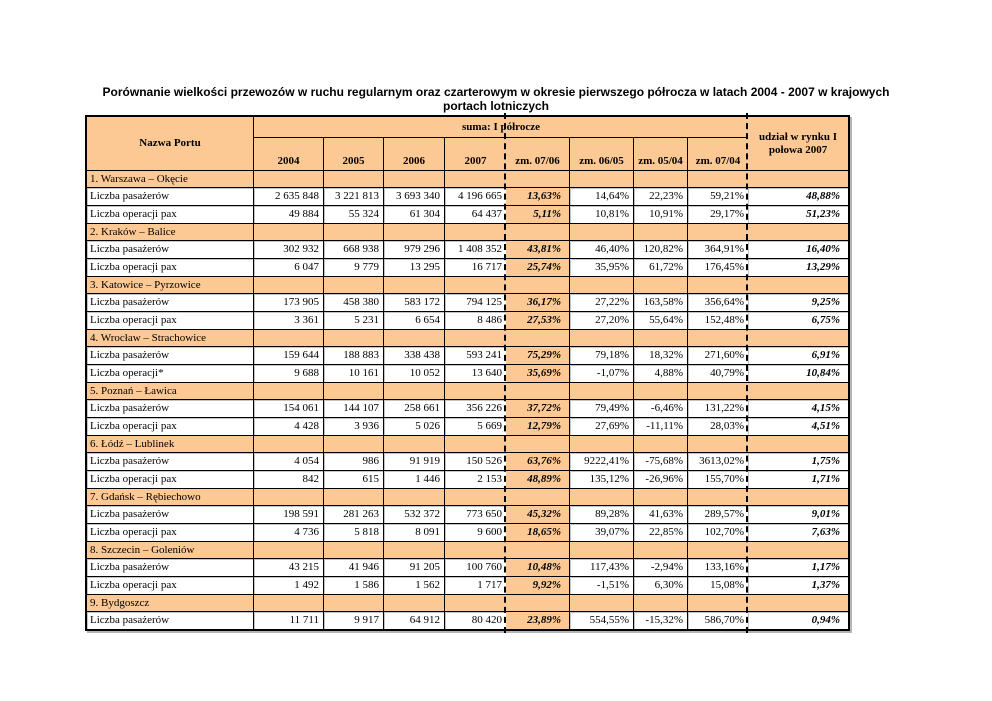 The image size is (992, 701). What do you see at coordinates (798, 480) in the screenshot?
I see `cell-udzial: 1,71%` at bounding box center [798, 480].